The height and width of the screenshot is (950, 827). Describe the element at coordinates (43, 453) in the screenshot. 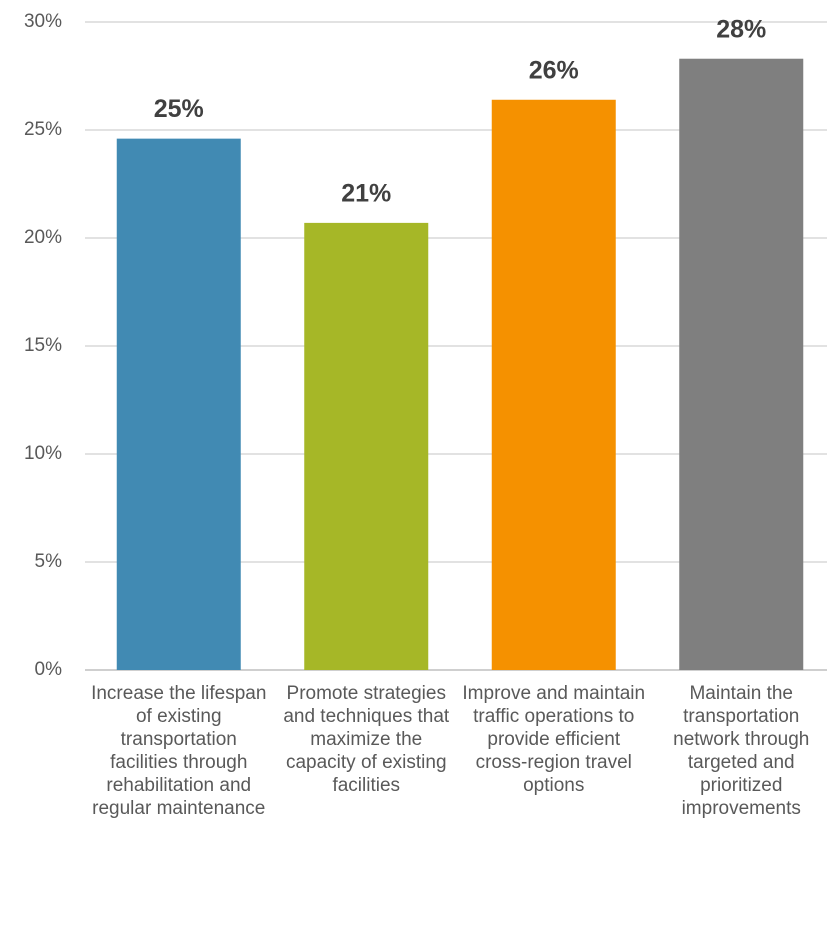

I see `y-tick-label: 10%` at that location.